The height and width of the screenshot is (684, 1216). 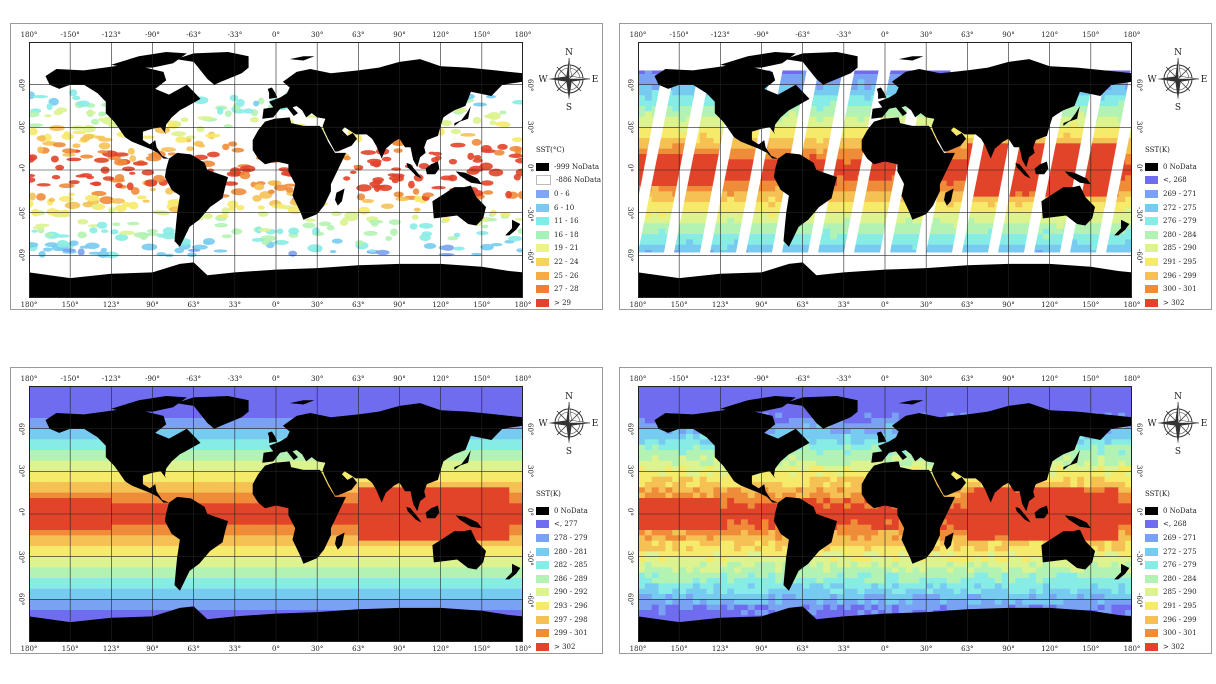 What do you see at coordinates (358, 305) in the screenshot?
I see `longitude-label-bottom: 63°` at bounding box center [358, 305].